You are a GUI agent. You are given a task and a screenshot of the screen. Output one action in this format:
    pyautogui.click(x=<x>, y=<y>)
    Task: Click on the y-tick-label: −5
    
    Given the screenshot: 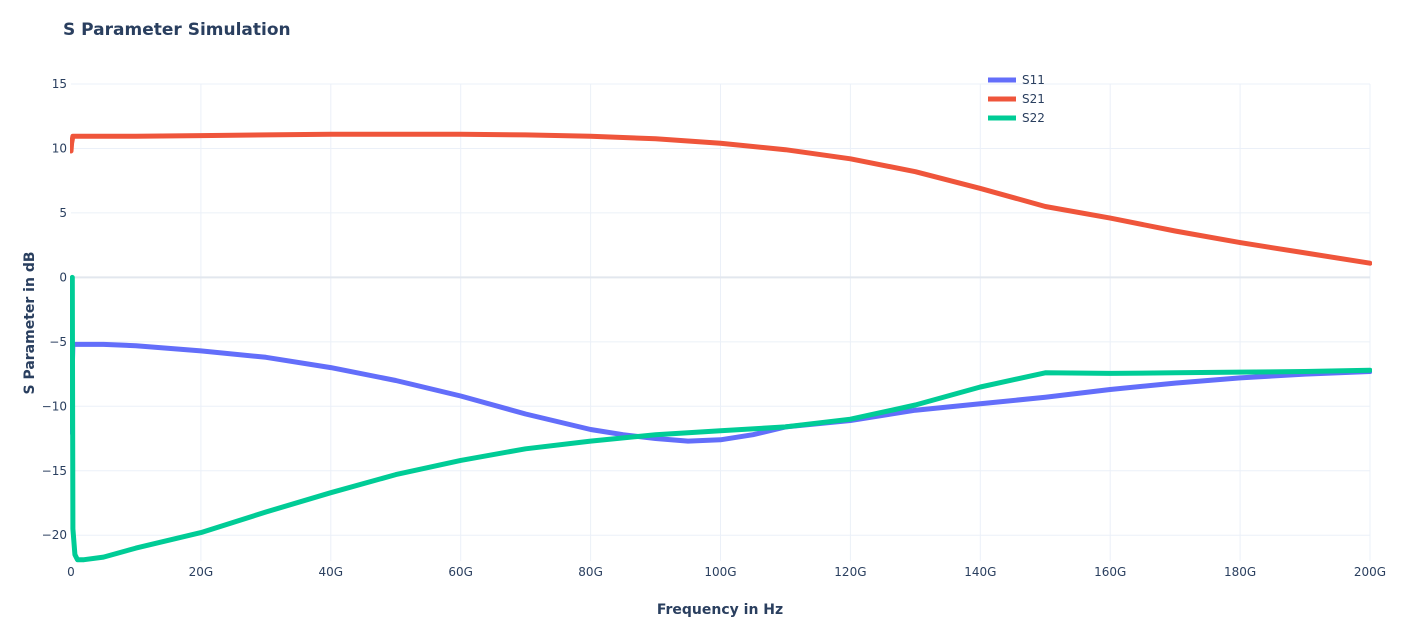 What is the action you would take?
    pyautogui.click(x=58, y=342)
    